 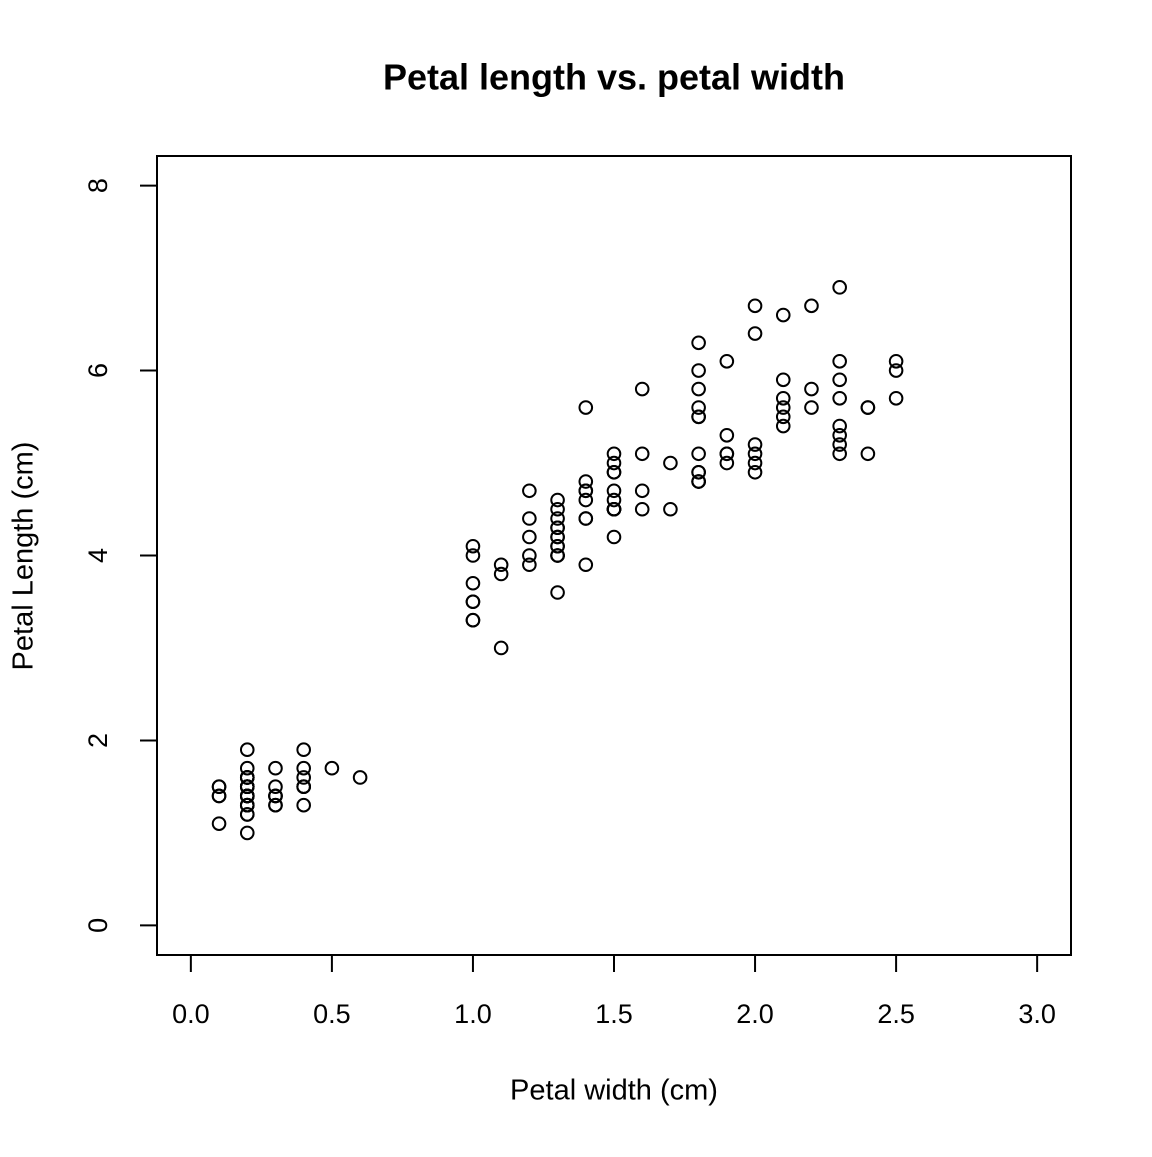 What do you see at coordinates (98, 370) in the screenshot?
I see `y-tick-label: 6` at bounding box center [98, 370].